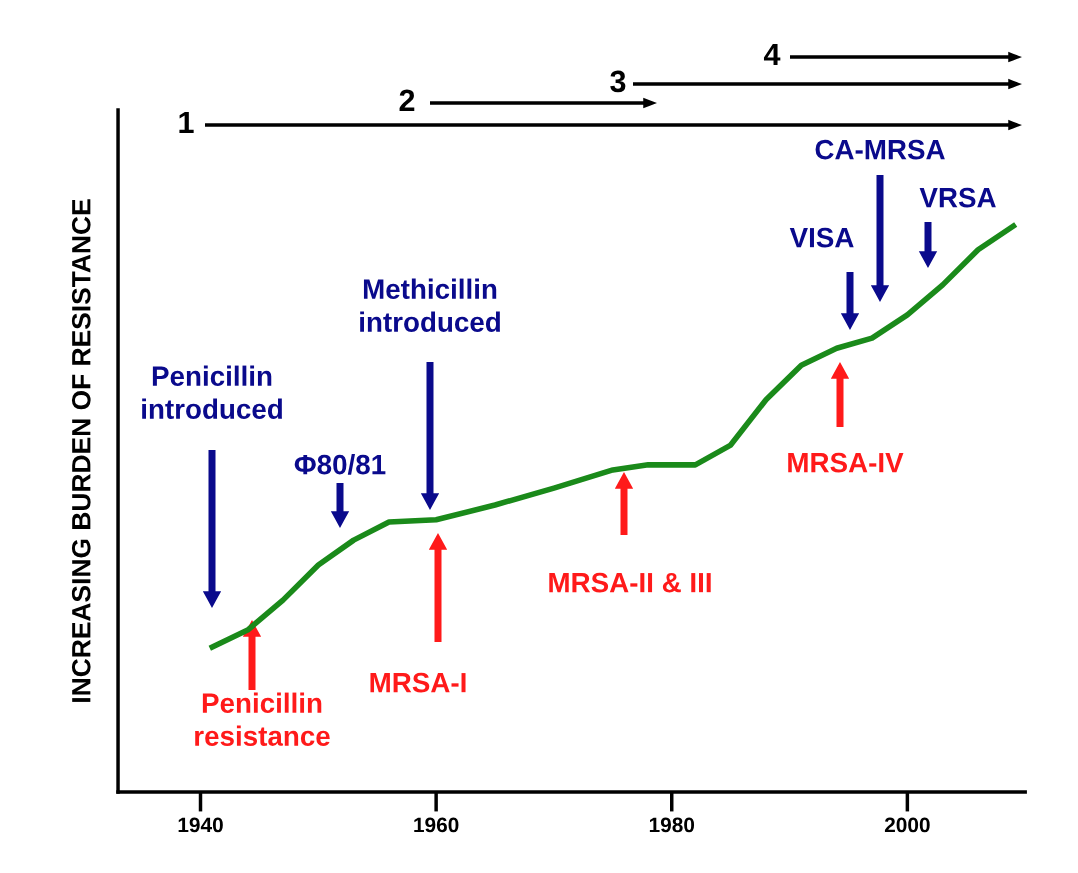  What do you see at coordinates (821, 237) in the screenshot?
I see `annotation: VISA` at bounding box center [821, 237].